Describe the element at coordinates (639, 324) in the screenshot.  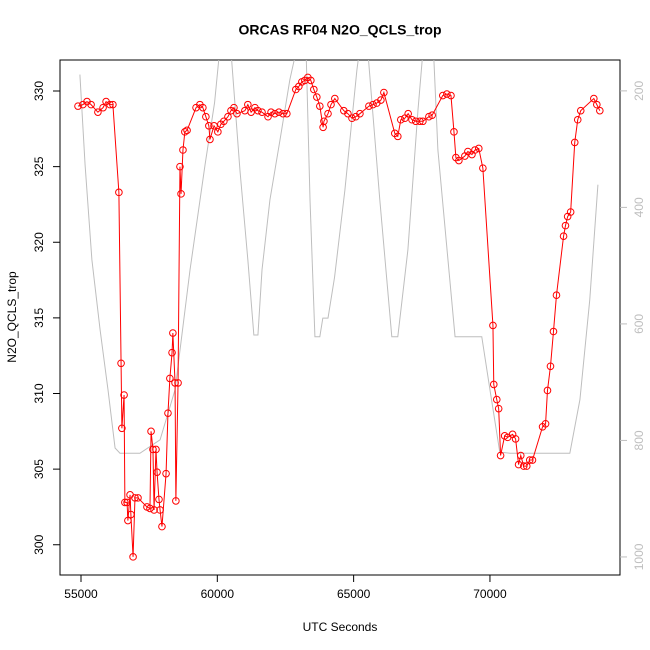
I see `y2-tick-label: 600` at that location.